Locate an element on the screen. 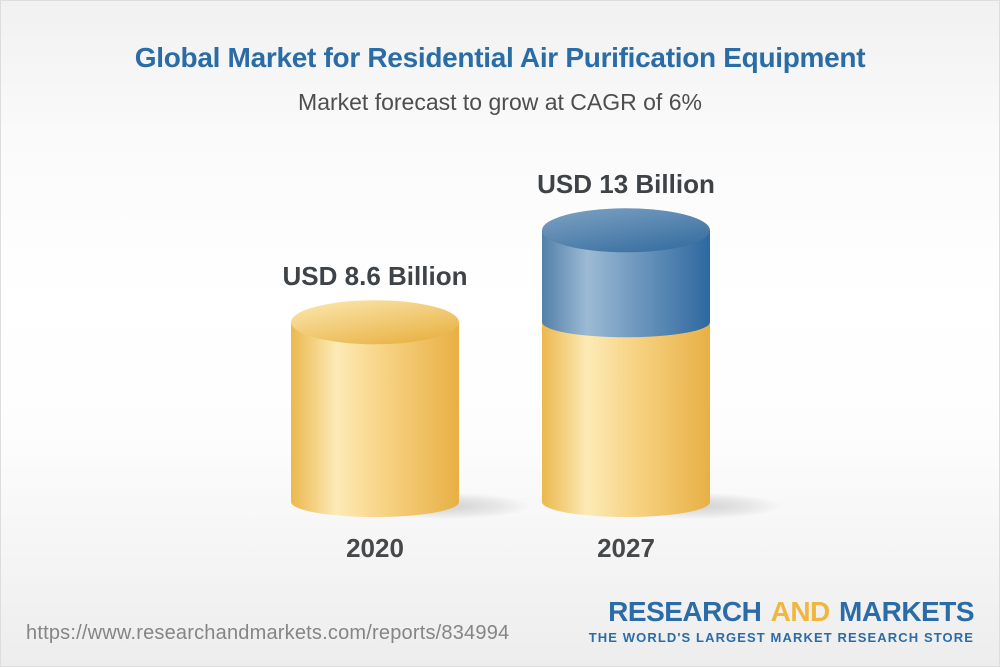 This screenshot has width=1000, height=667. logo-wordmark: RESEARCH AND MARKETS is located at coordinates (781, 612).